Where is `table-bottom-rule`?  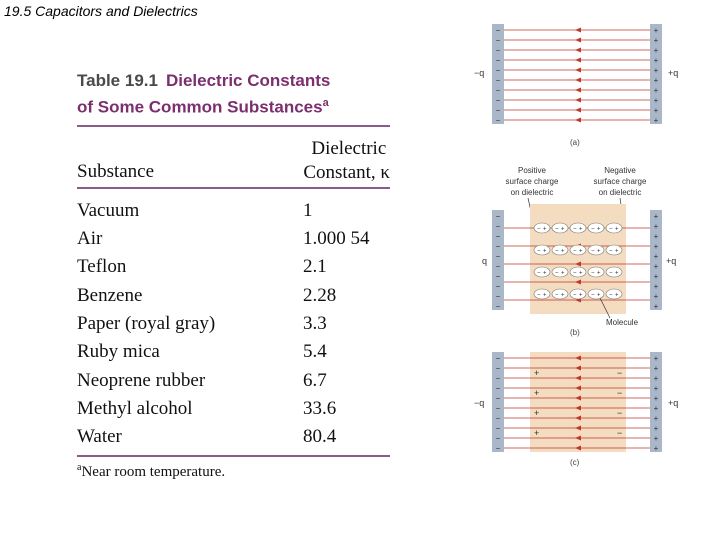
table-bottom-rule is located at coordinates (233, 456).